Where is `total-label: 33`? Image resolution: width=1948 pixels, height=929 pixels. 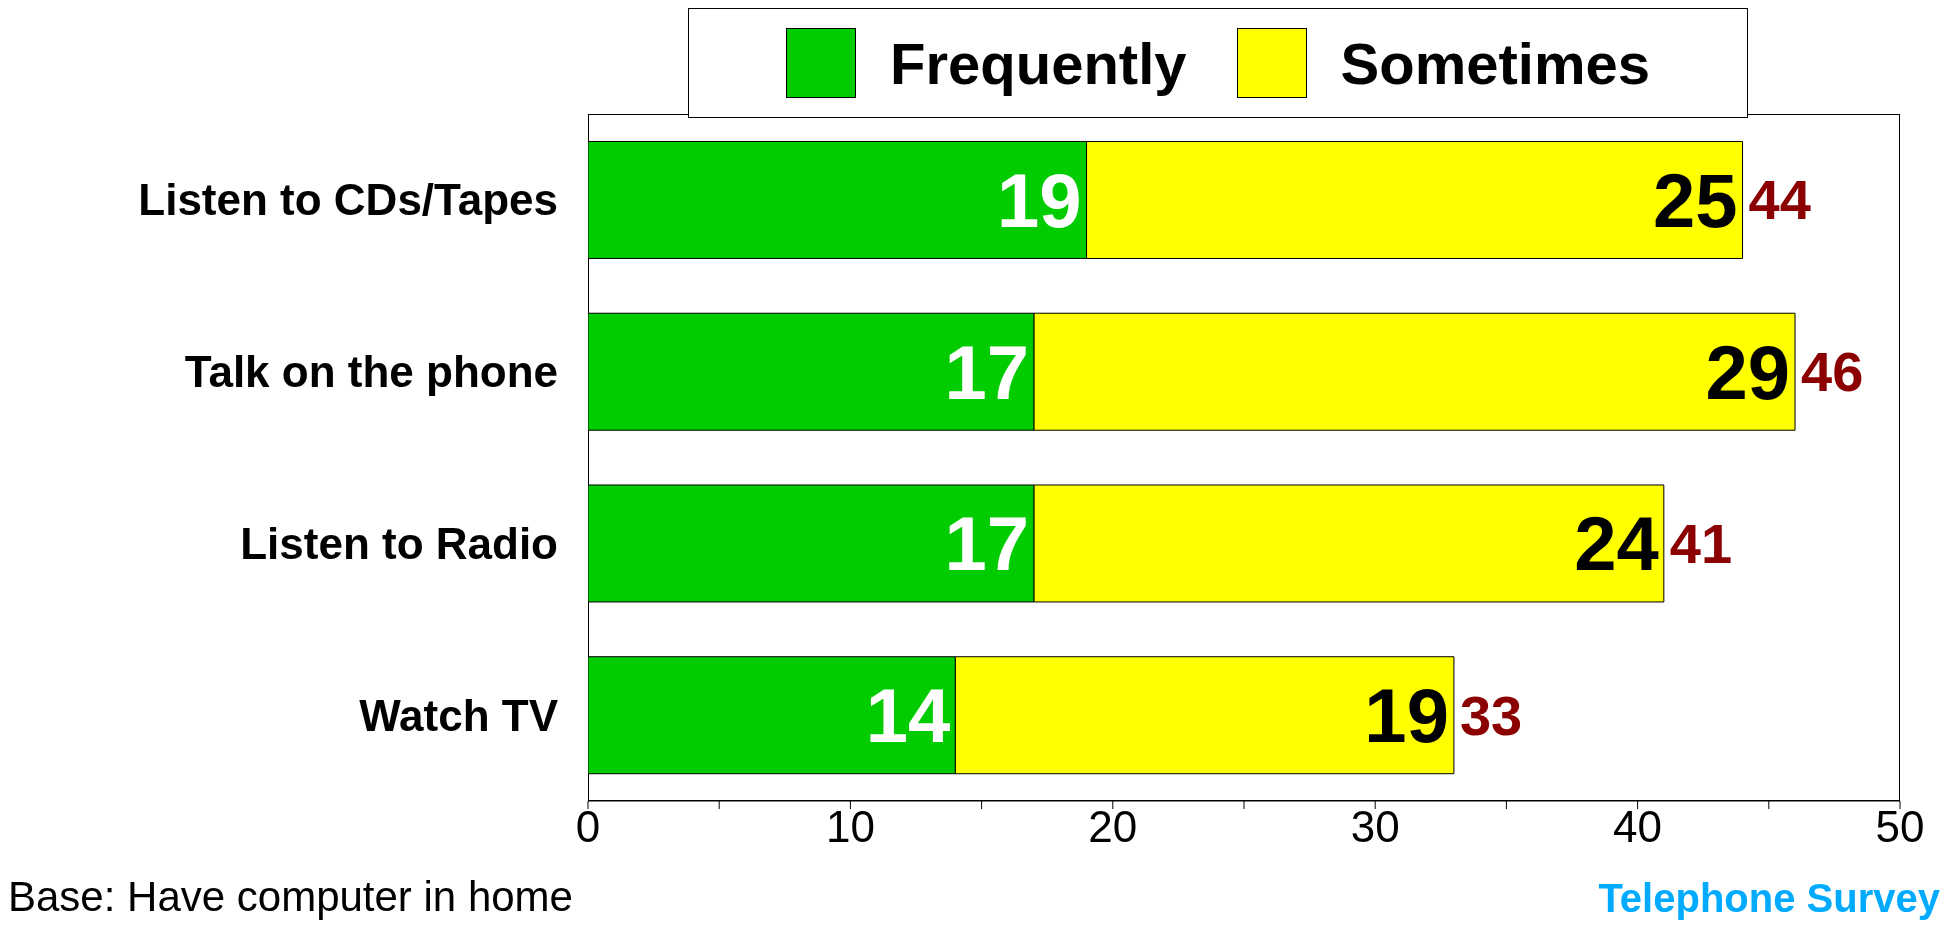
total-label: 33 is located at coordinates (1491, 715).